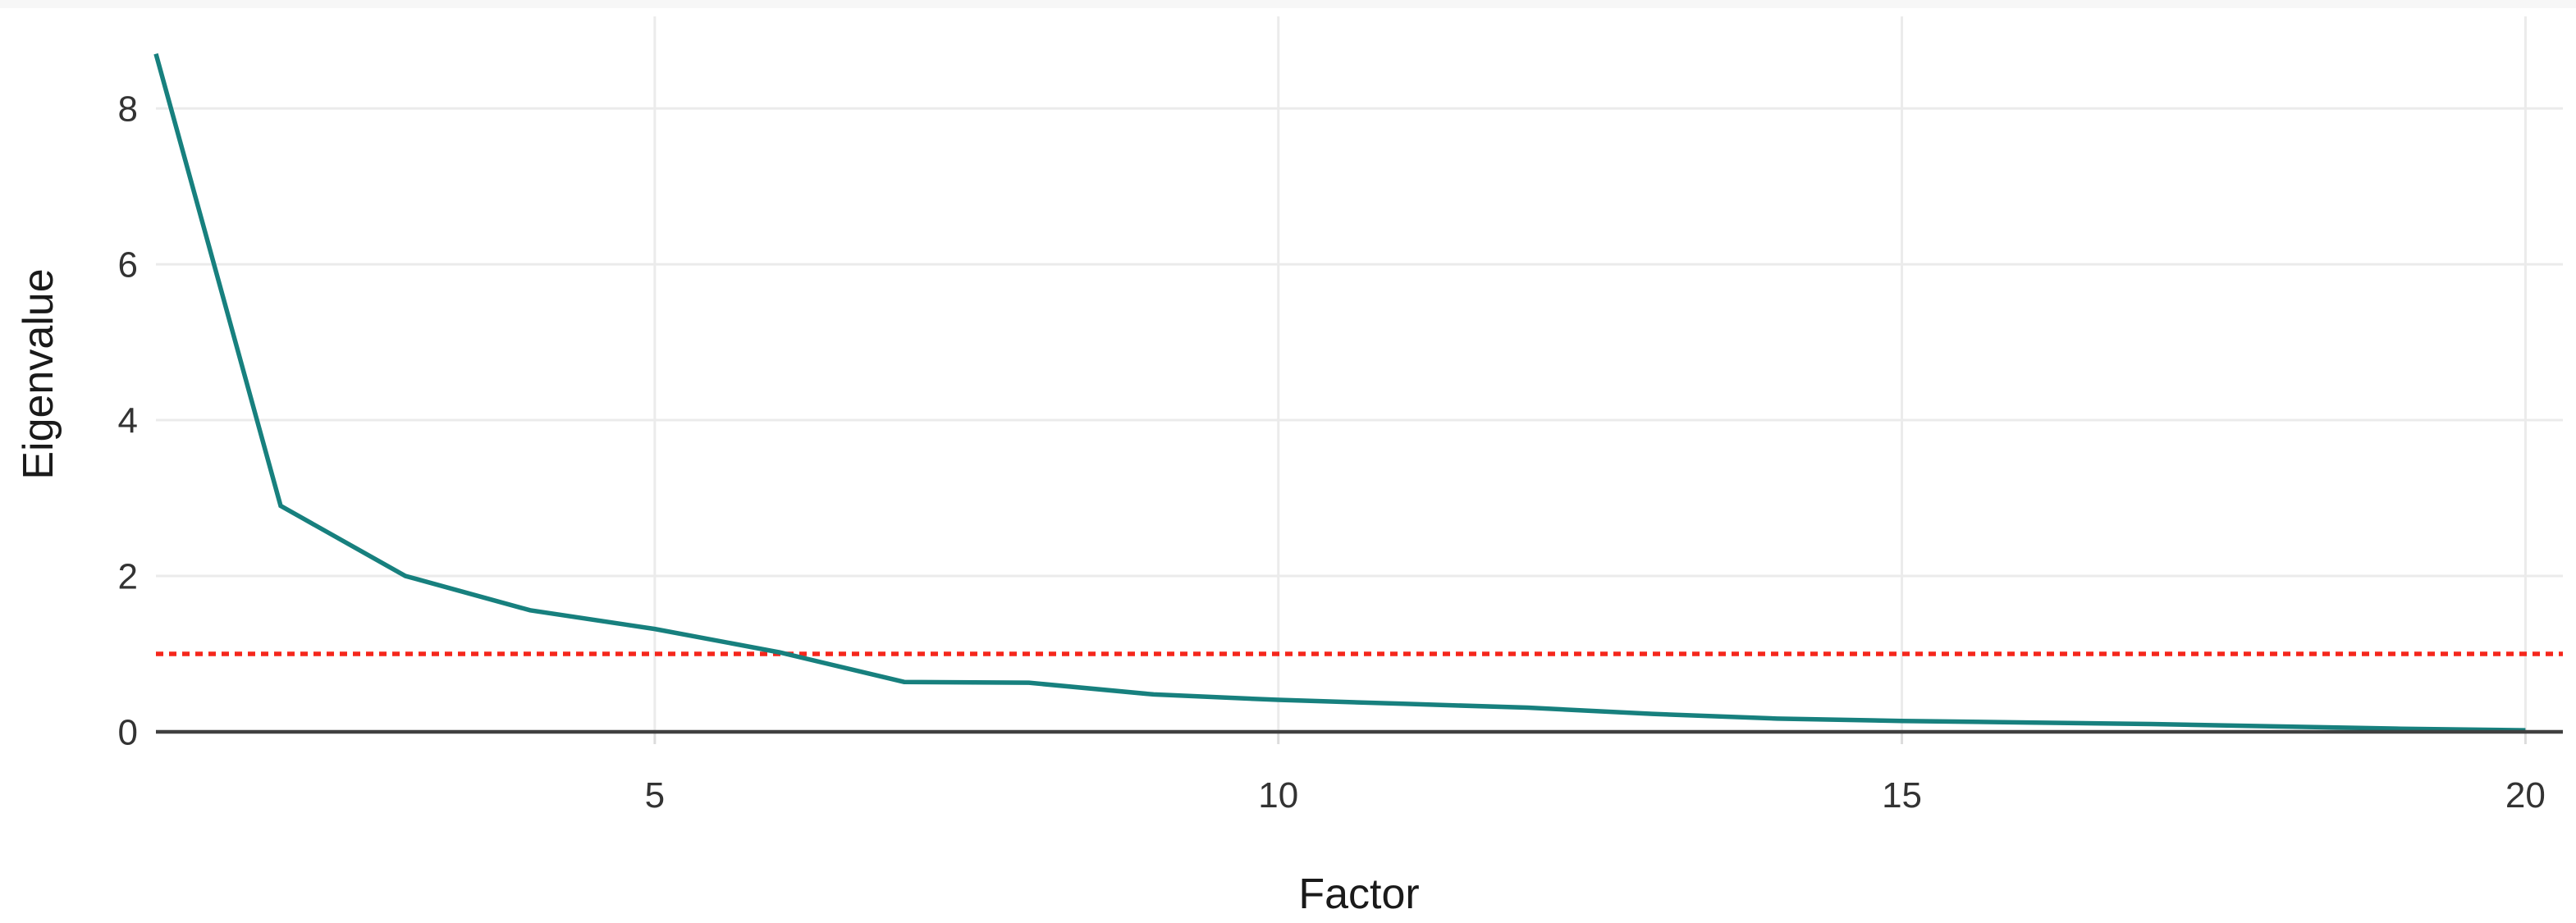 This screenshot has height=923, width=2576. Describe the element at coordinates (128, 421) in the screenshot. I see `y-tick-label: 4` at that location.